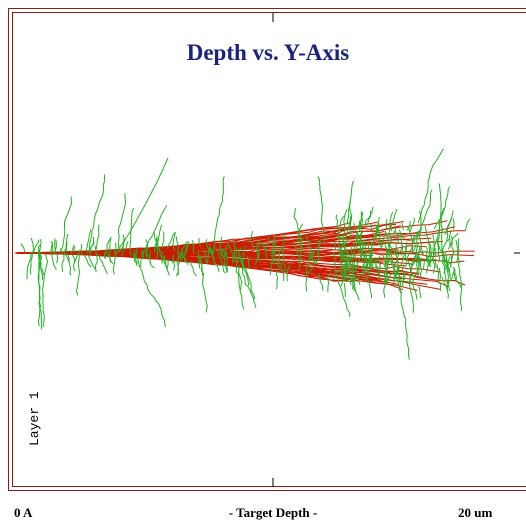 This screenshot has height=524, width=526. Describe the element at coordinates (475, 512) in the screenshot. I see `x-end-label: 20 um` at that location.